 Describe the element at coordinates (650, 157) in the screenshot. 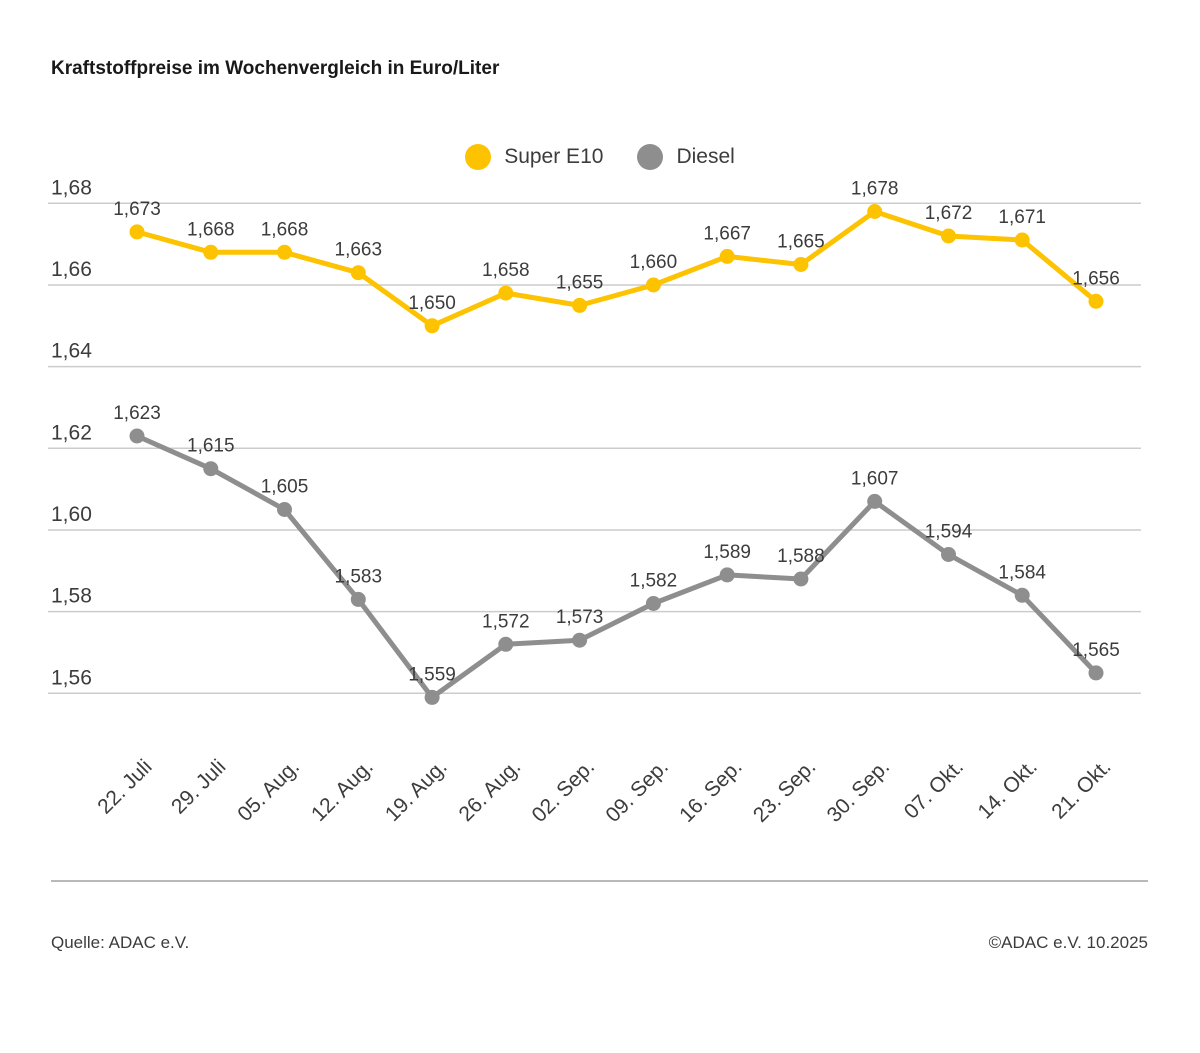

I see `diesel-swatch-icon` at that location.